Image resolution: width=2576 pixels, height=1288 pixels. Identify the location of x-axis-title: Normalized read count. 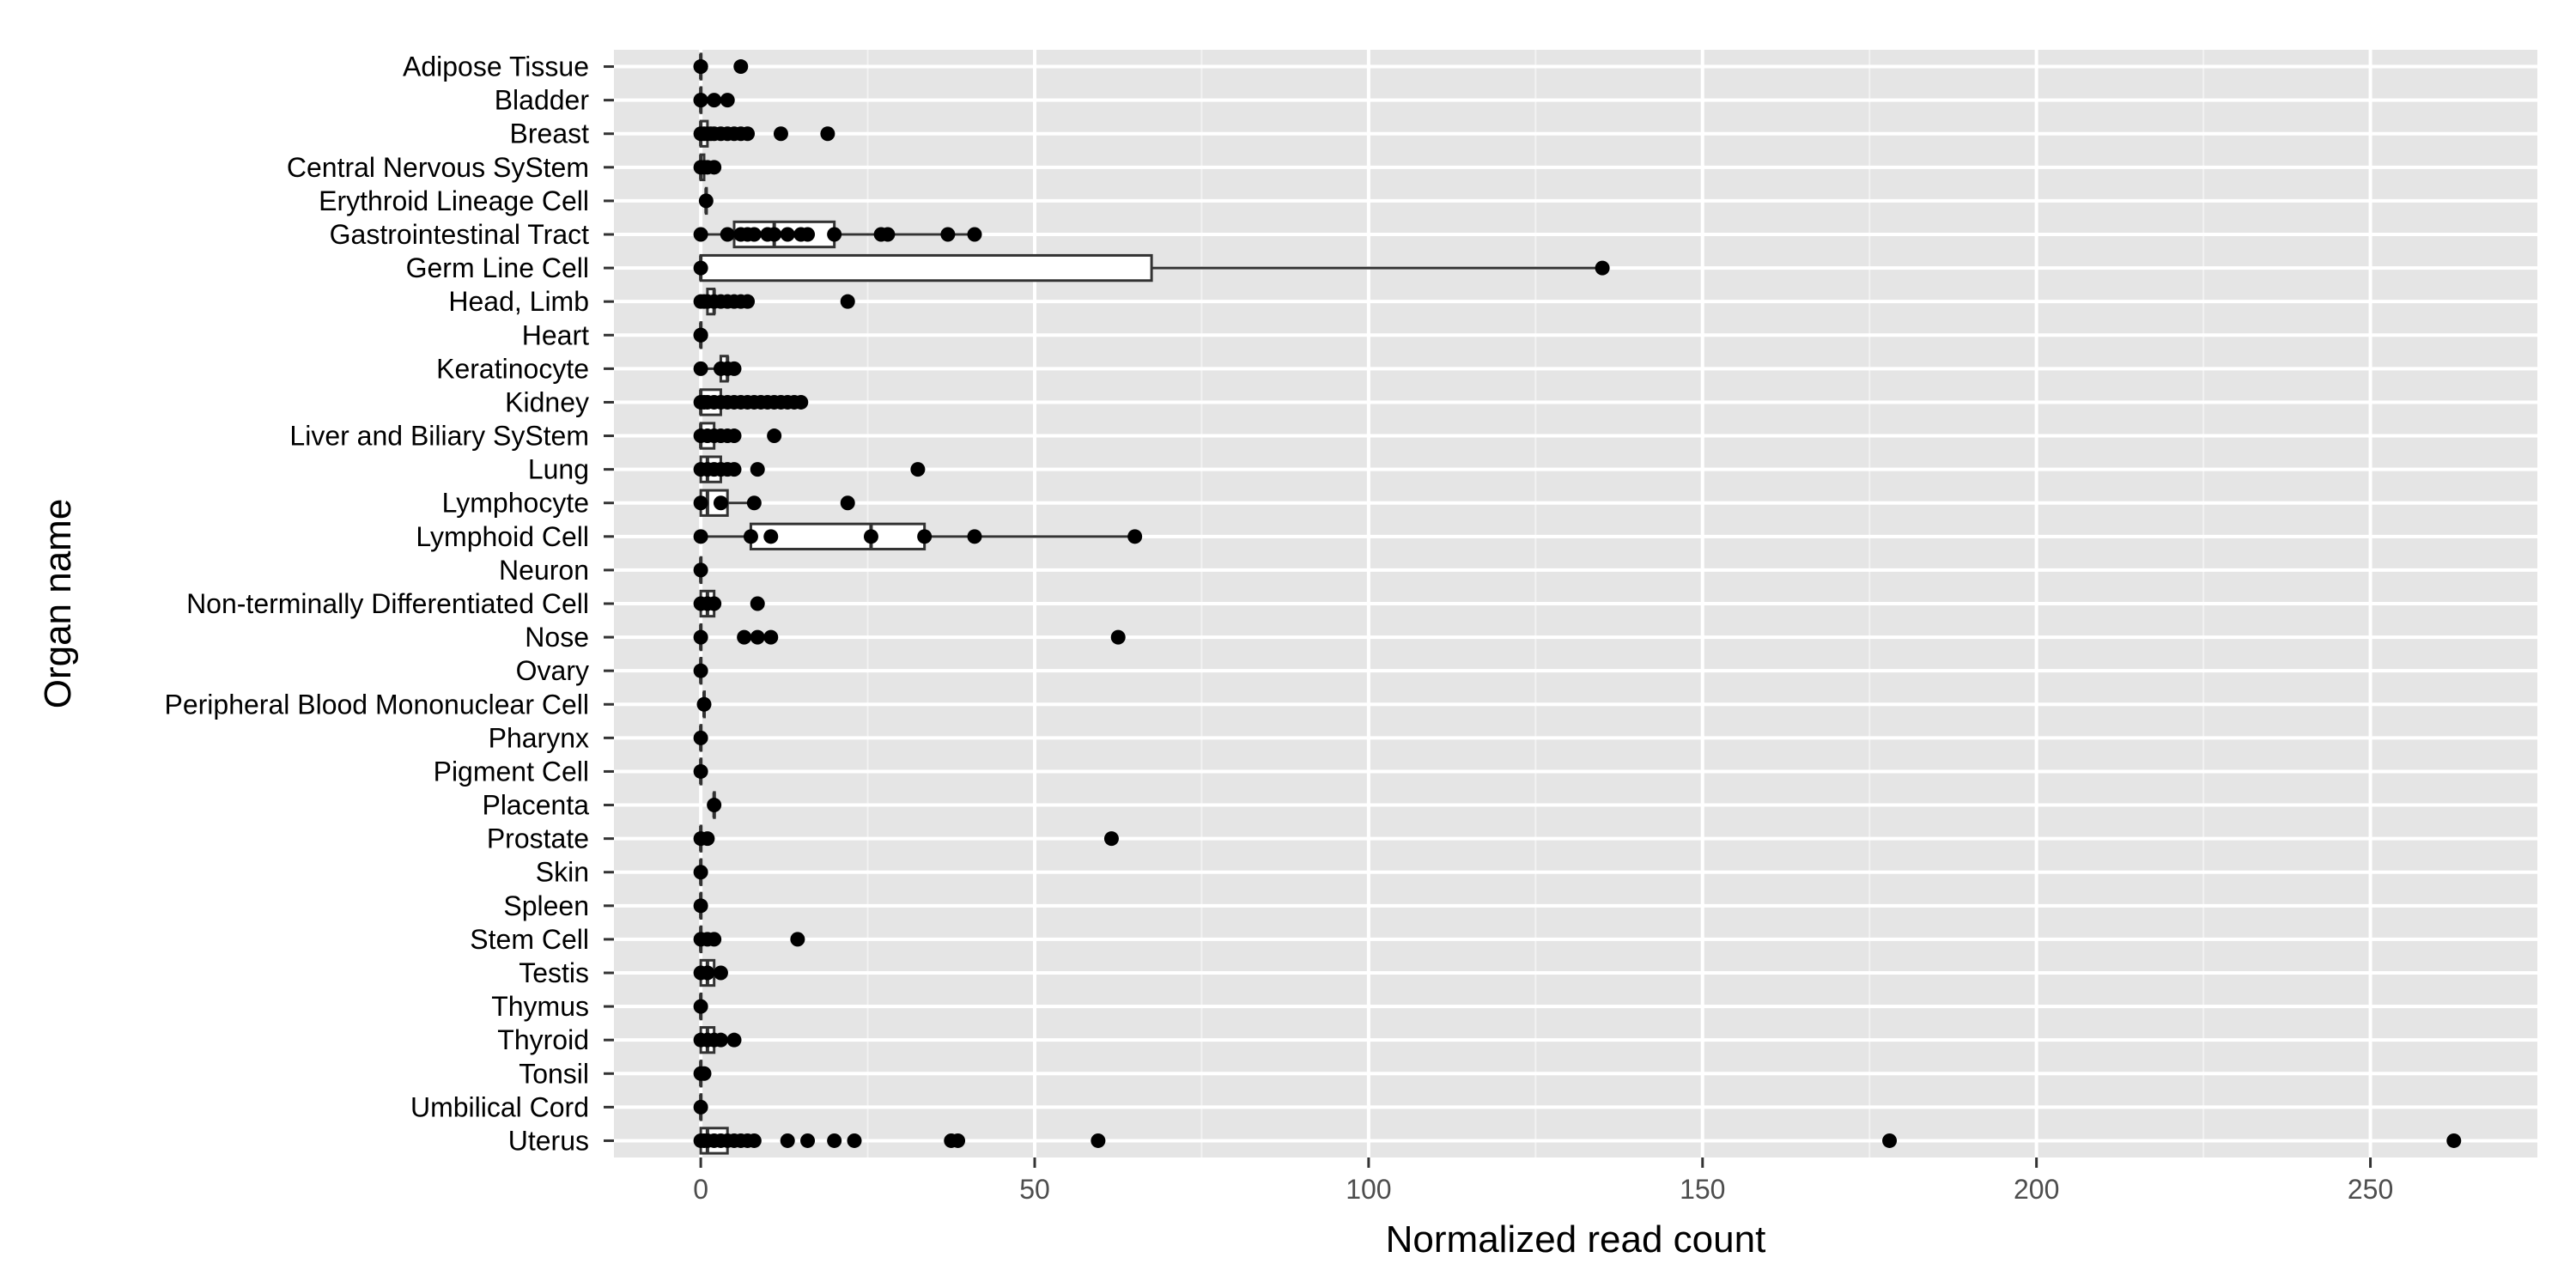
(1576, 1239).